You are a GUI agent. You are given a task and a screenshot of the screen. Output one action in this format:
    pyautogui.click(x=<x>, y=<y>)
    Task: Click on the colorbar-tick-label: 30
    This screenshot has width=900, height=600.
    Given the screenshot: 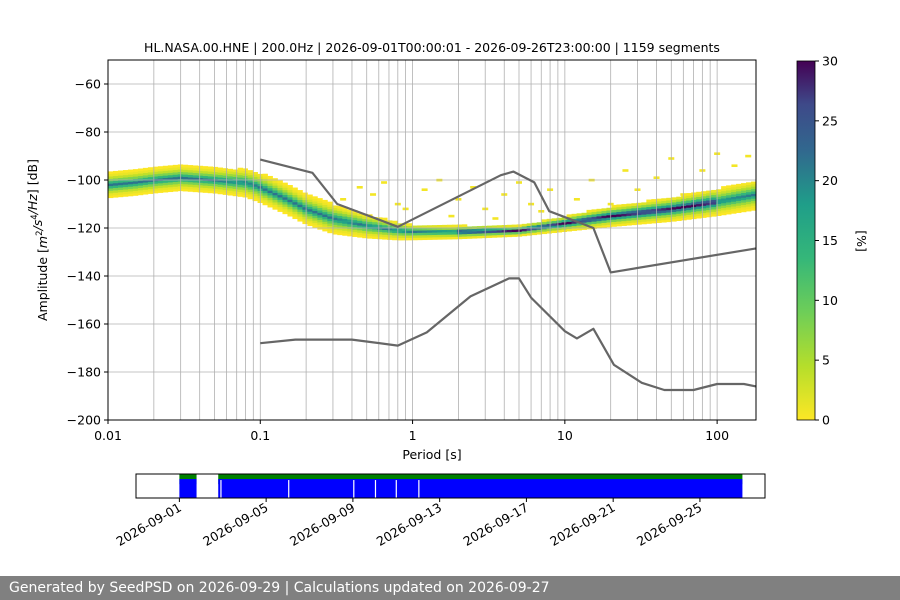 What is the action you would take?
    pyautogui.click(x=830, y=61)
    